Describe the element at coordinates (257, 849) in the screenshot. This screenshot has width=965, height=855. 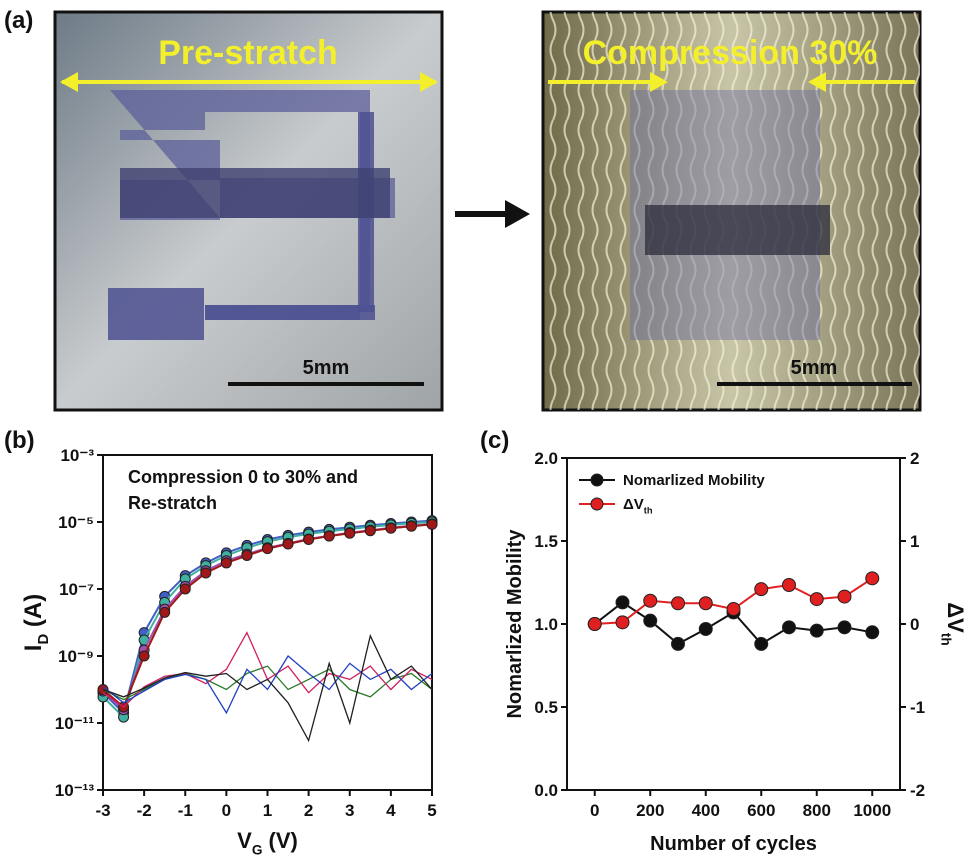
I see `label-sub: G` at that location.